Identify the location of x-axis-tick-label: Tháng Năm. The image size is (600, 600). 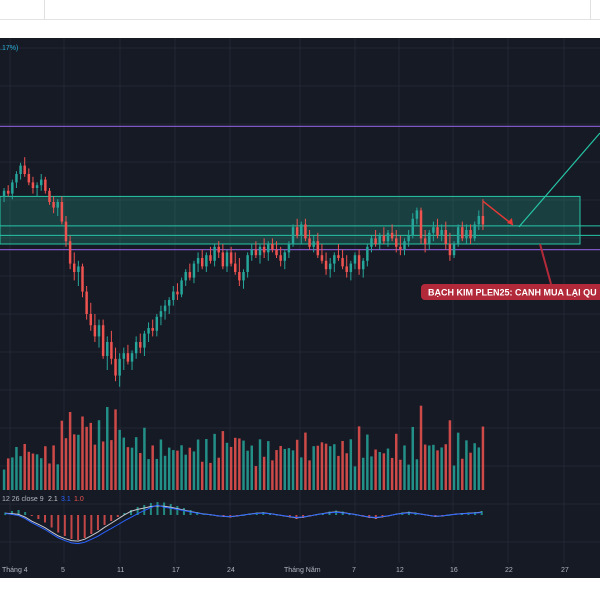
(302, 570).